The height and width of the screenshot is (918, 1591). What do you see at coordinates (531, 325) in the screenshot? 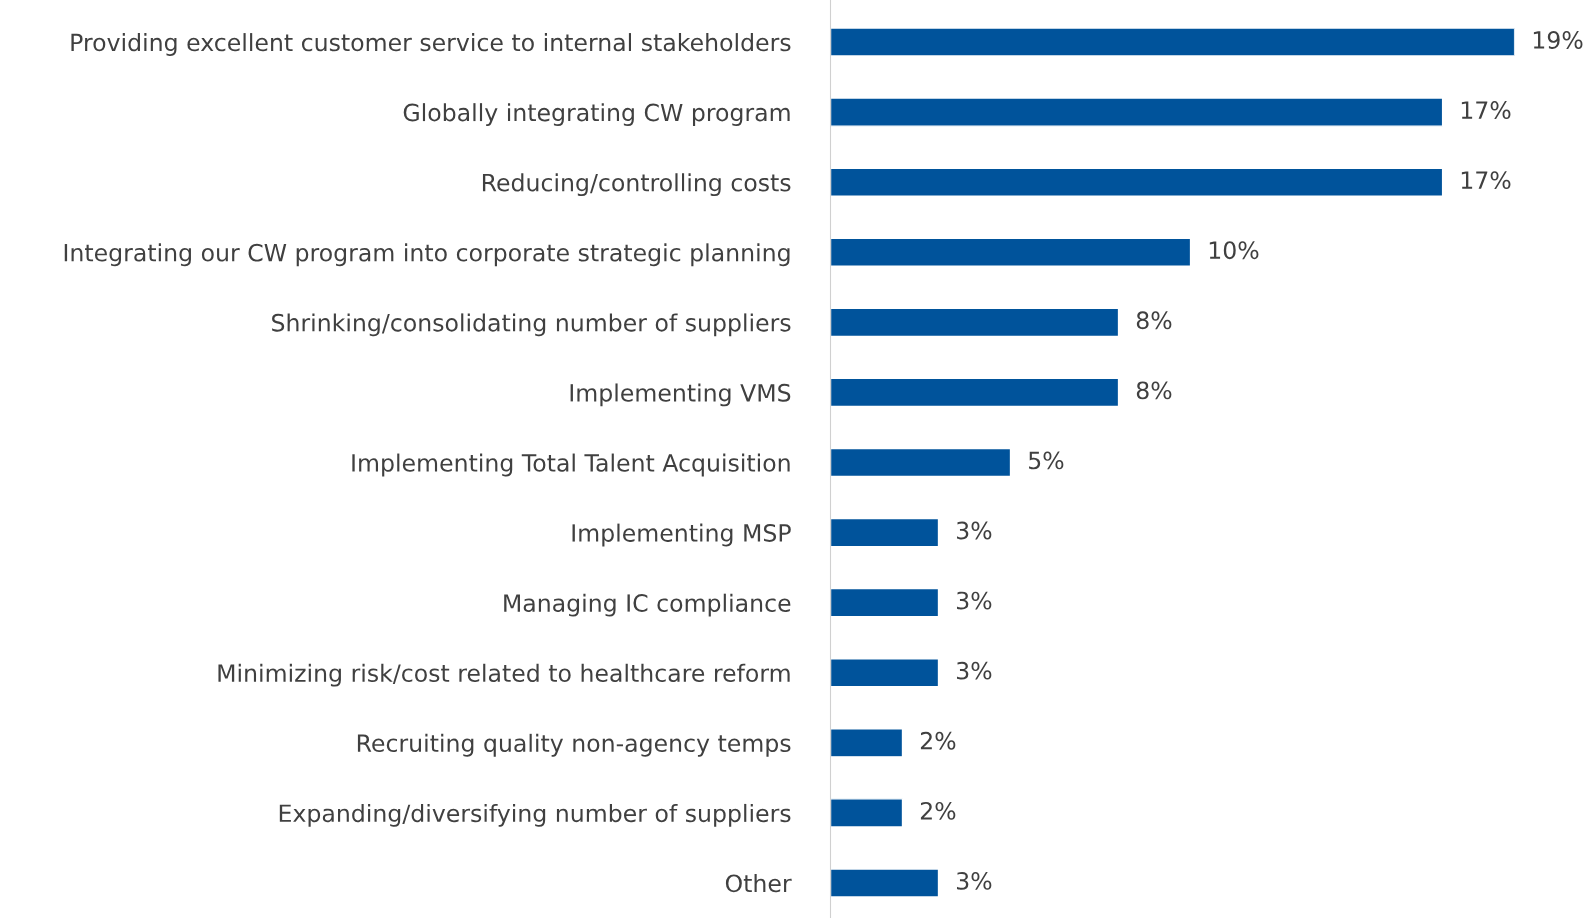
I see `y-tick-label: Shrinking/consolidating number of suppliers` at bounding box center [531, 325].